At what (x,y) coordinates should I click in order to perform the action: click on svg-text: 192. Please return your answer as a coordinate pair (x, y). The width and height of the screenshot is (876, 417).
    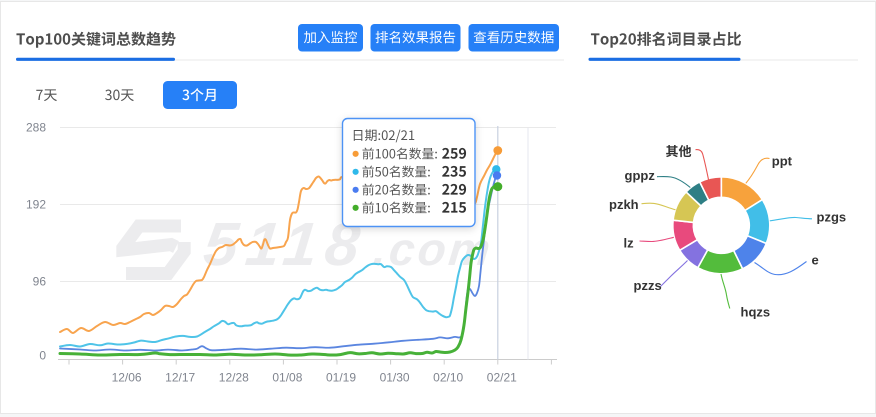
    Looking at the image, I should click on (36, 205).